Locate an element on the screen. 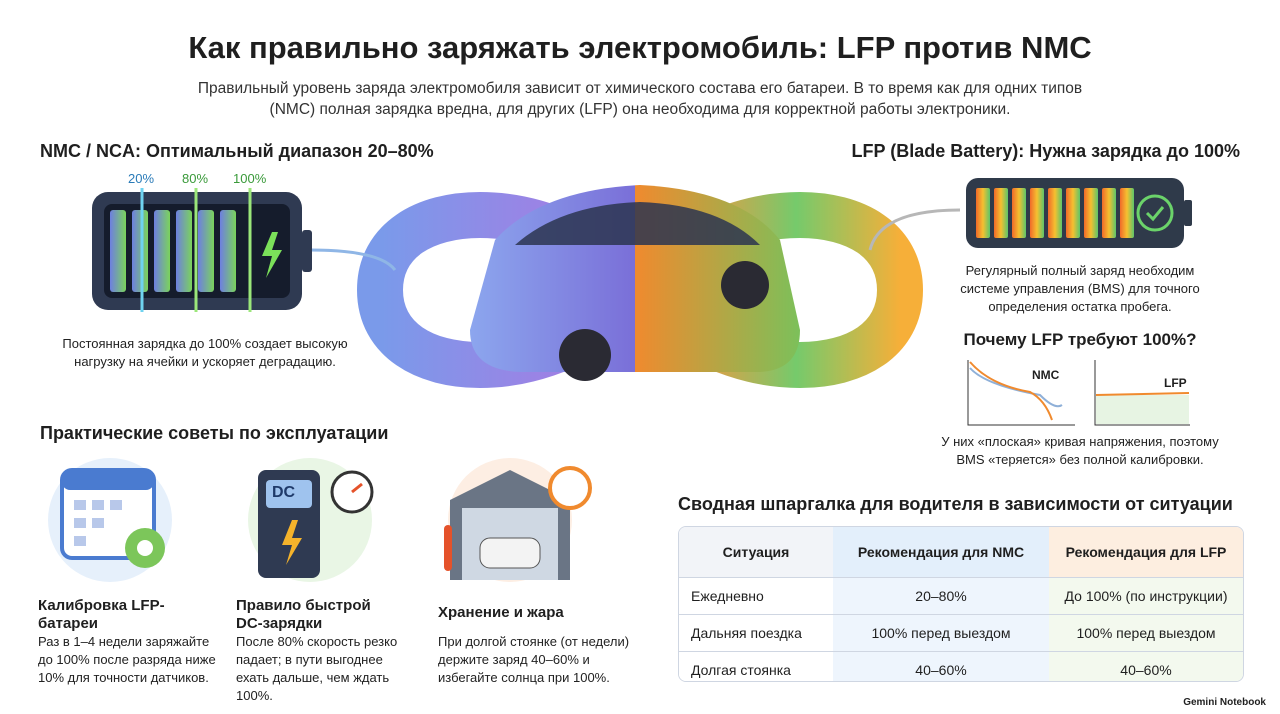 Image resolution: width=1280 pixels, height=714 pixels. tip-title: Калибровка LFP-батареи is located at coordinates (101, 614).